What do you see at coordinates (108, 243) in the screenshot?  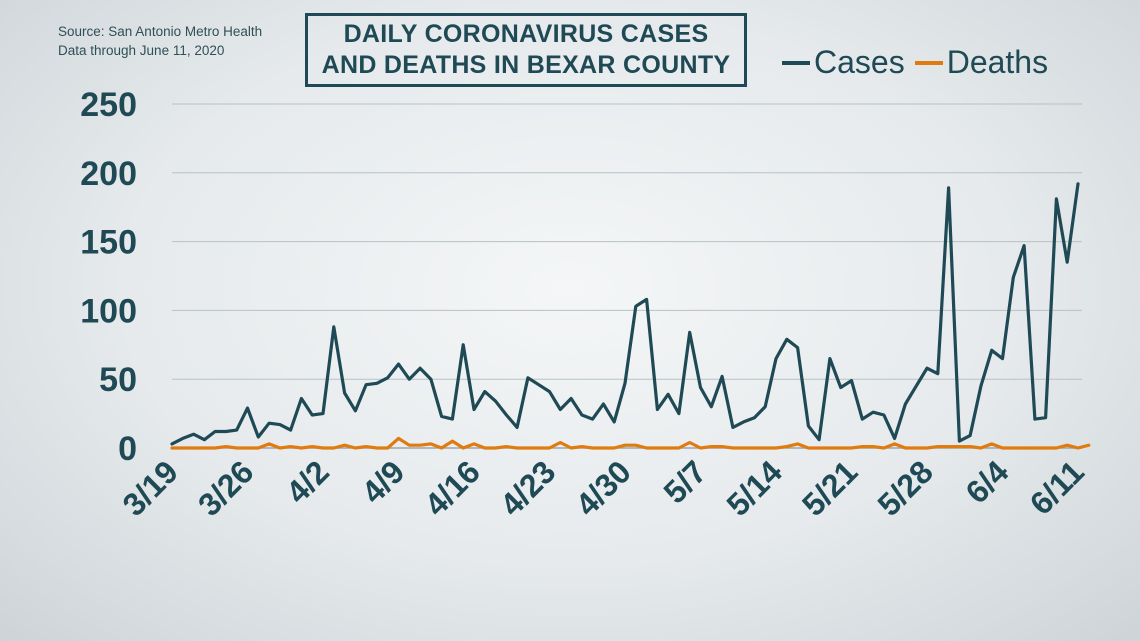 I see `y-tick-label-150: 150` at bounding box center [108, 243].